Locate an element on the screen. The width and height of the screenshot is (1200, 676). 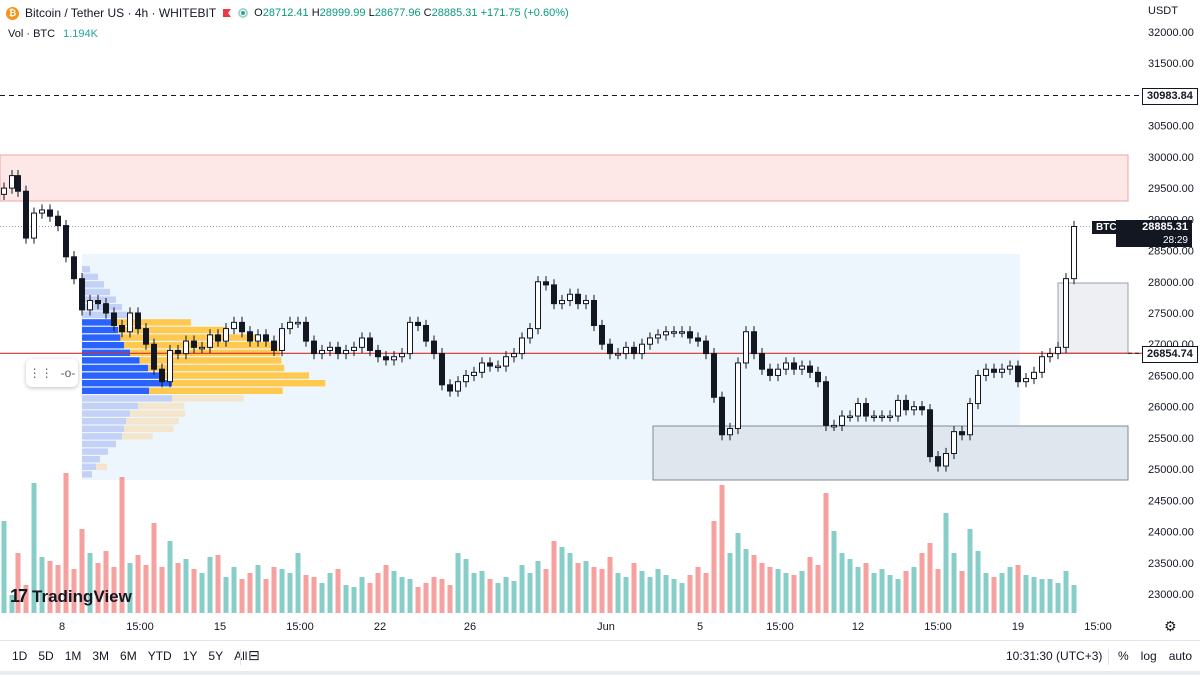
time-axis-label: 15 is located at coordinates (220, 627).